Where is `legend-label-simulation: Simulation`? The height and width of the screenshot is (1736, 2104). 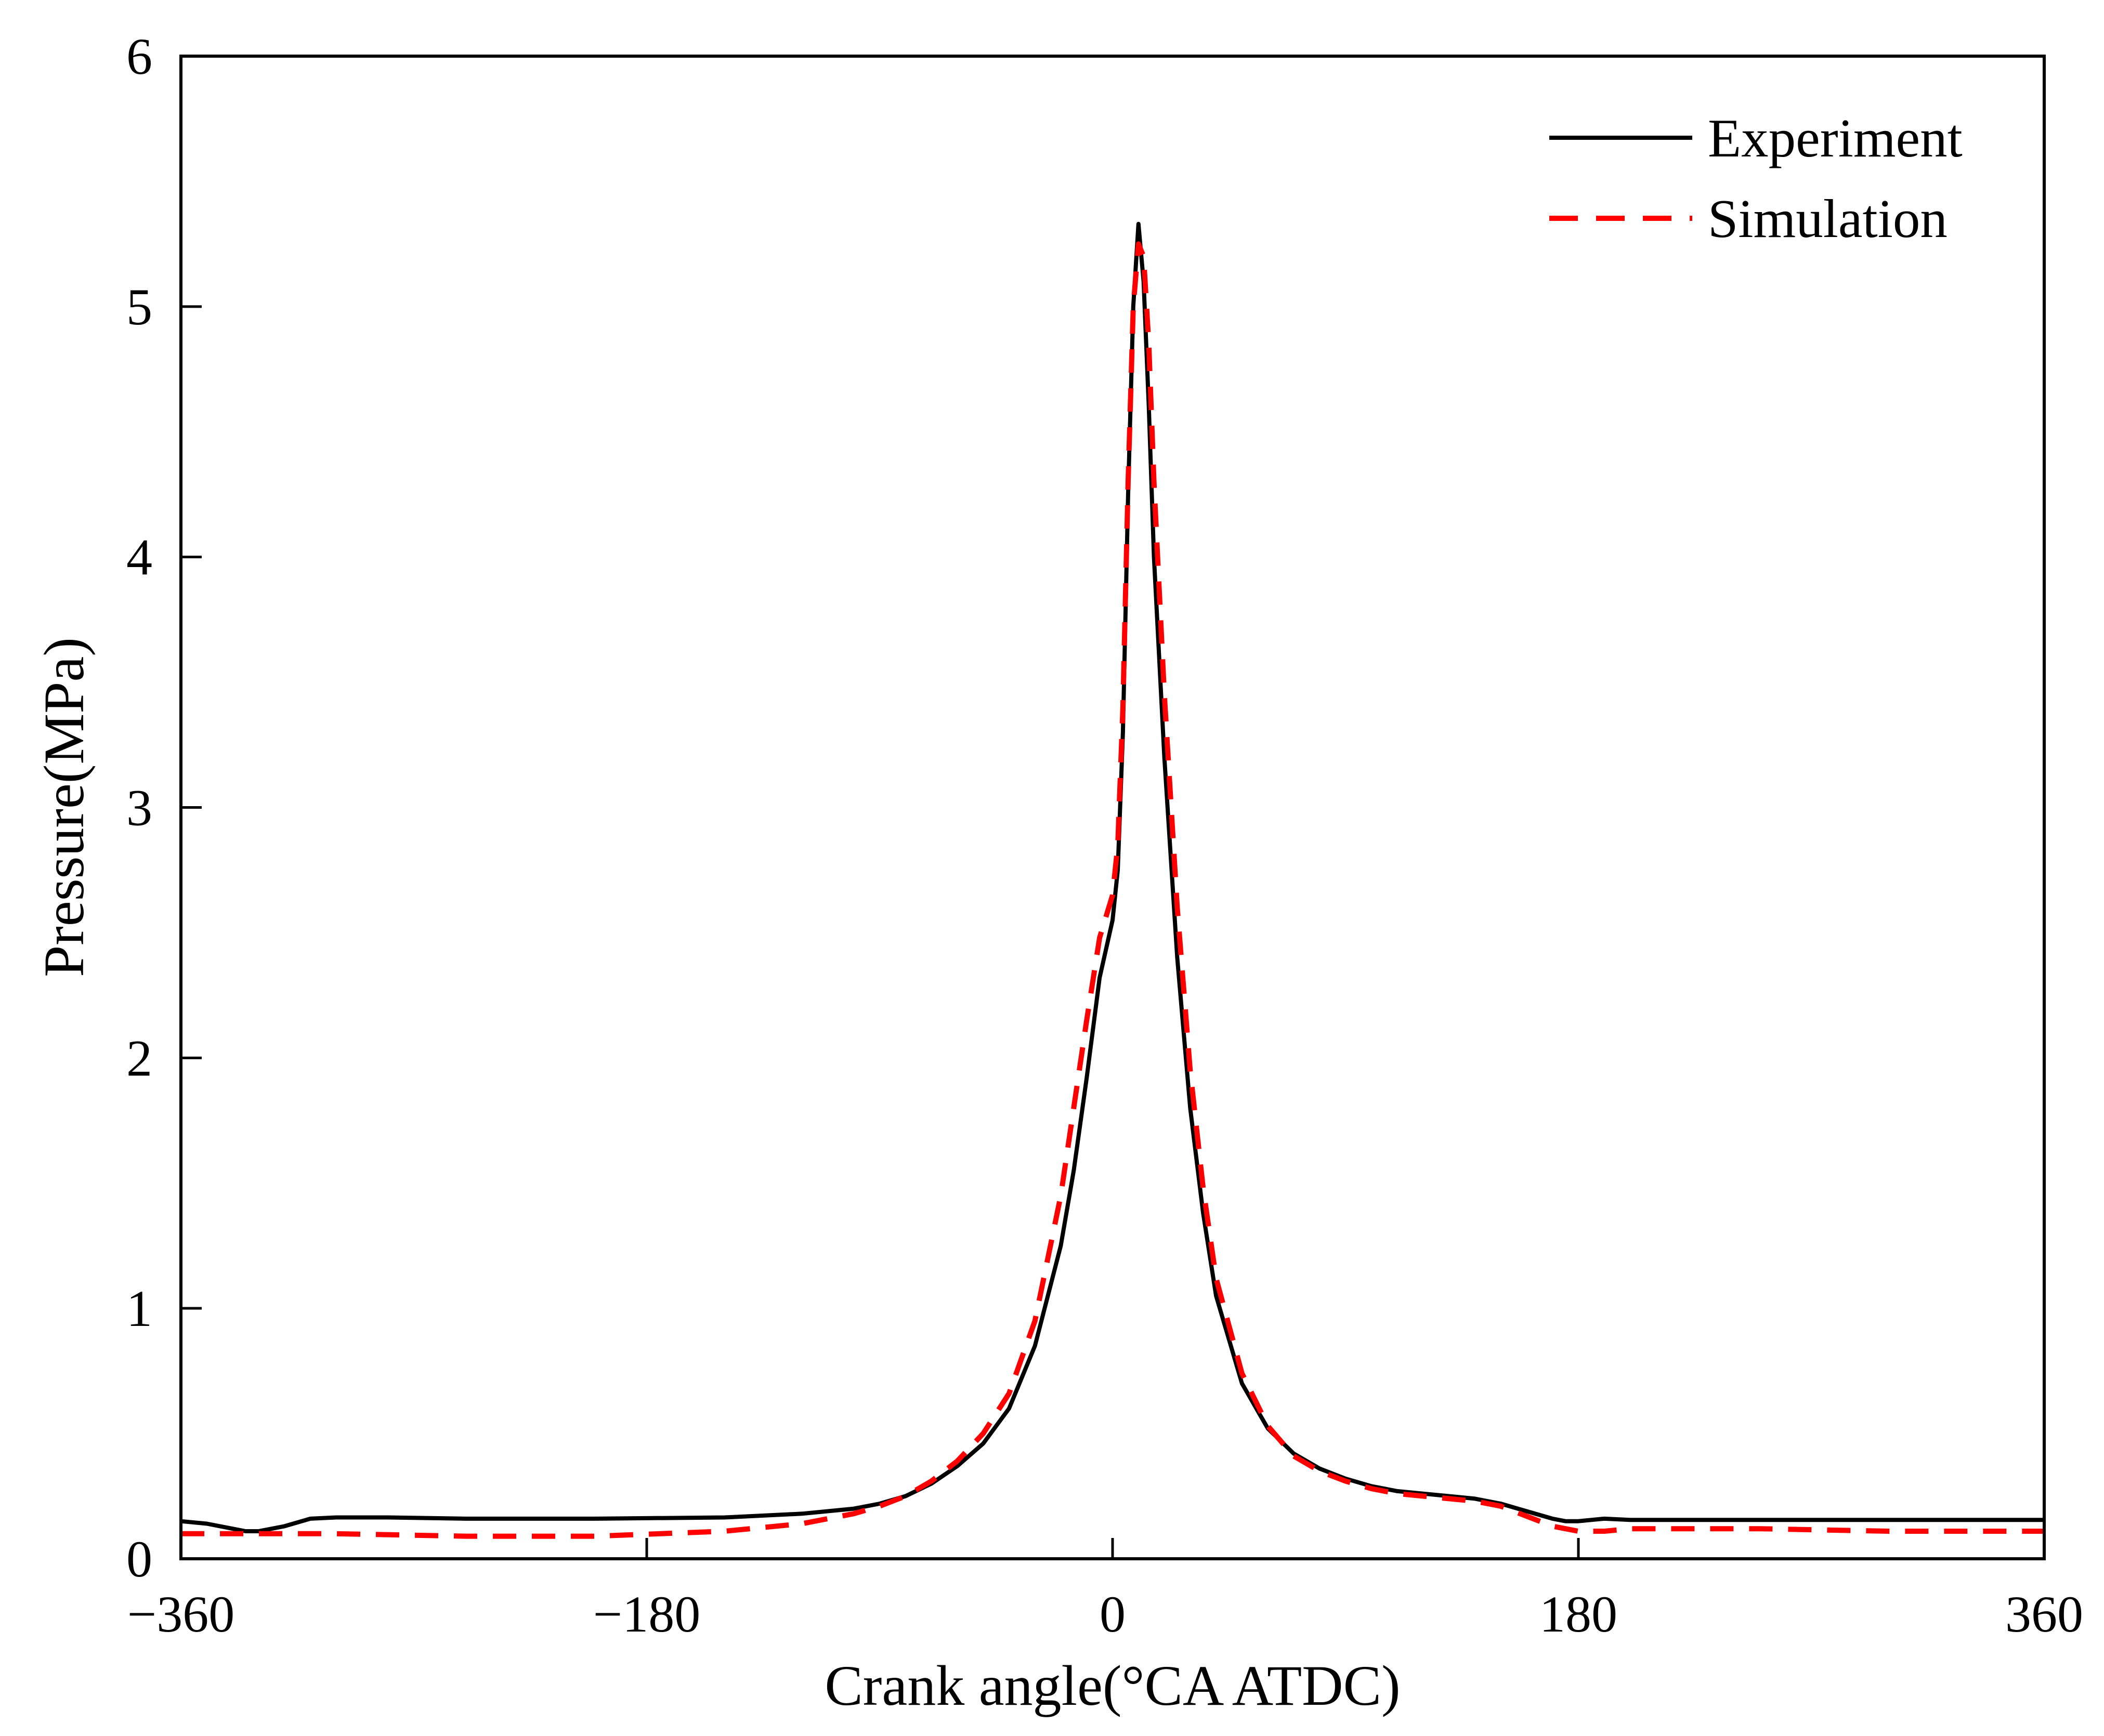 legend-label-simulation: Simulation is located at coordinates (1828, 218).